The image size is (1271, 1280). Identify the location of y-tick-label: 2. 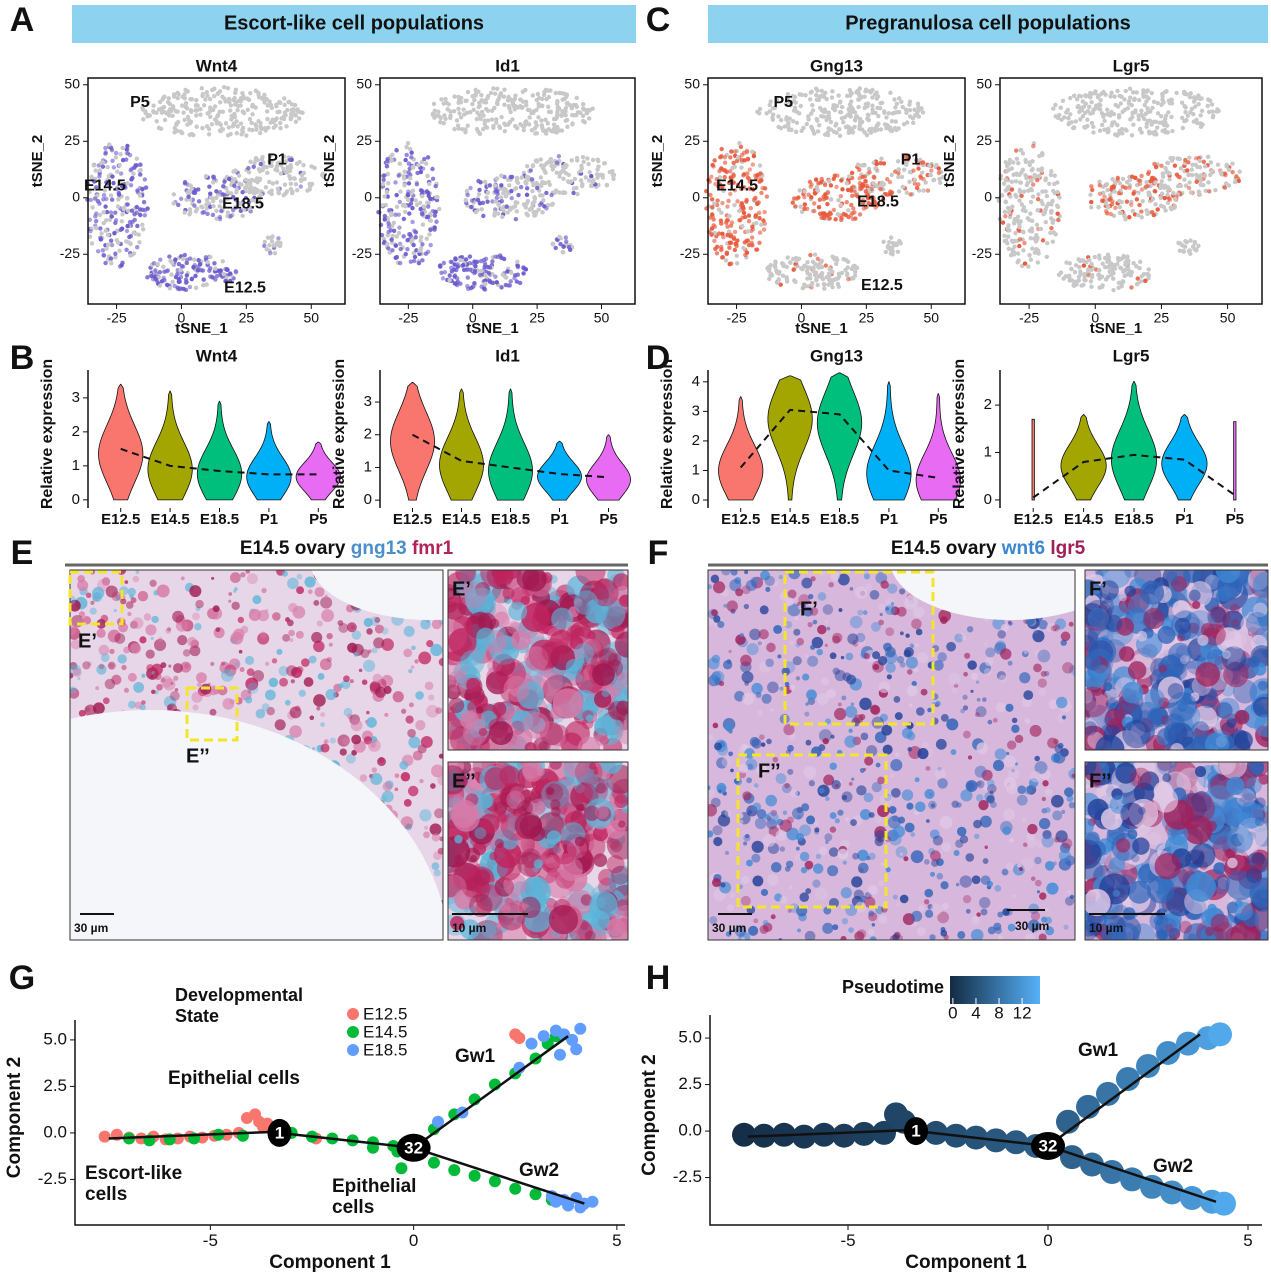
(696, 440).